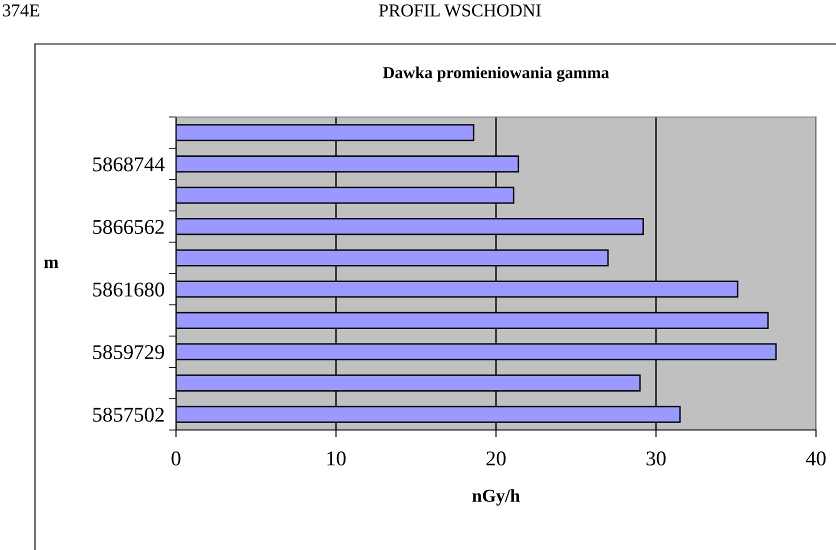  I want to click on y-axis-title: m, so click(51, 264).